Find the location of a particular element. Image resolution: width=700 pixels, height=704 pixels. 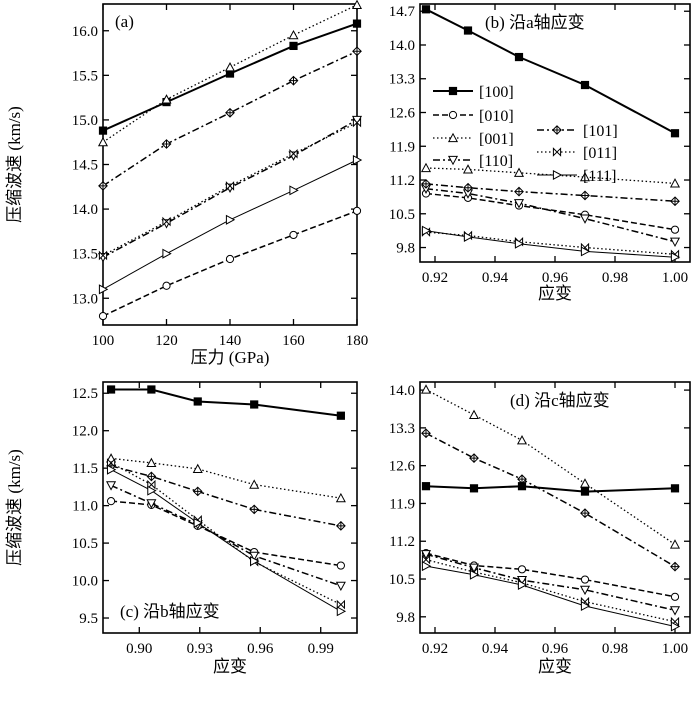

x-tick-label: 0.93 is located at coordinates (200, 649).